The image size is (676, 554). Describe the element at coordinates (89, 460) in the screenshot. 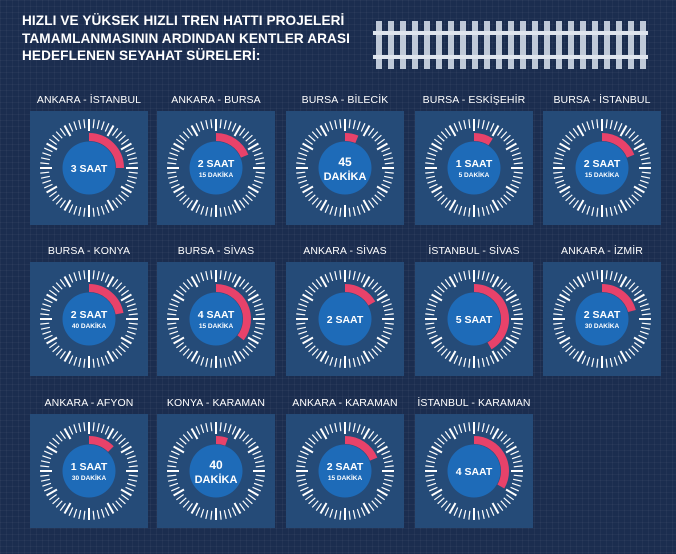

I see `route-card: ANKARA - AFYON 1 SAAT 30 DAKİKA` at that location.